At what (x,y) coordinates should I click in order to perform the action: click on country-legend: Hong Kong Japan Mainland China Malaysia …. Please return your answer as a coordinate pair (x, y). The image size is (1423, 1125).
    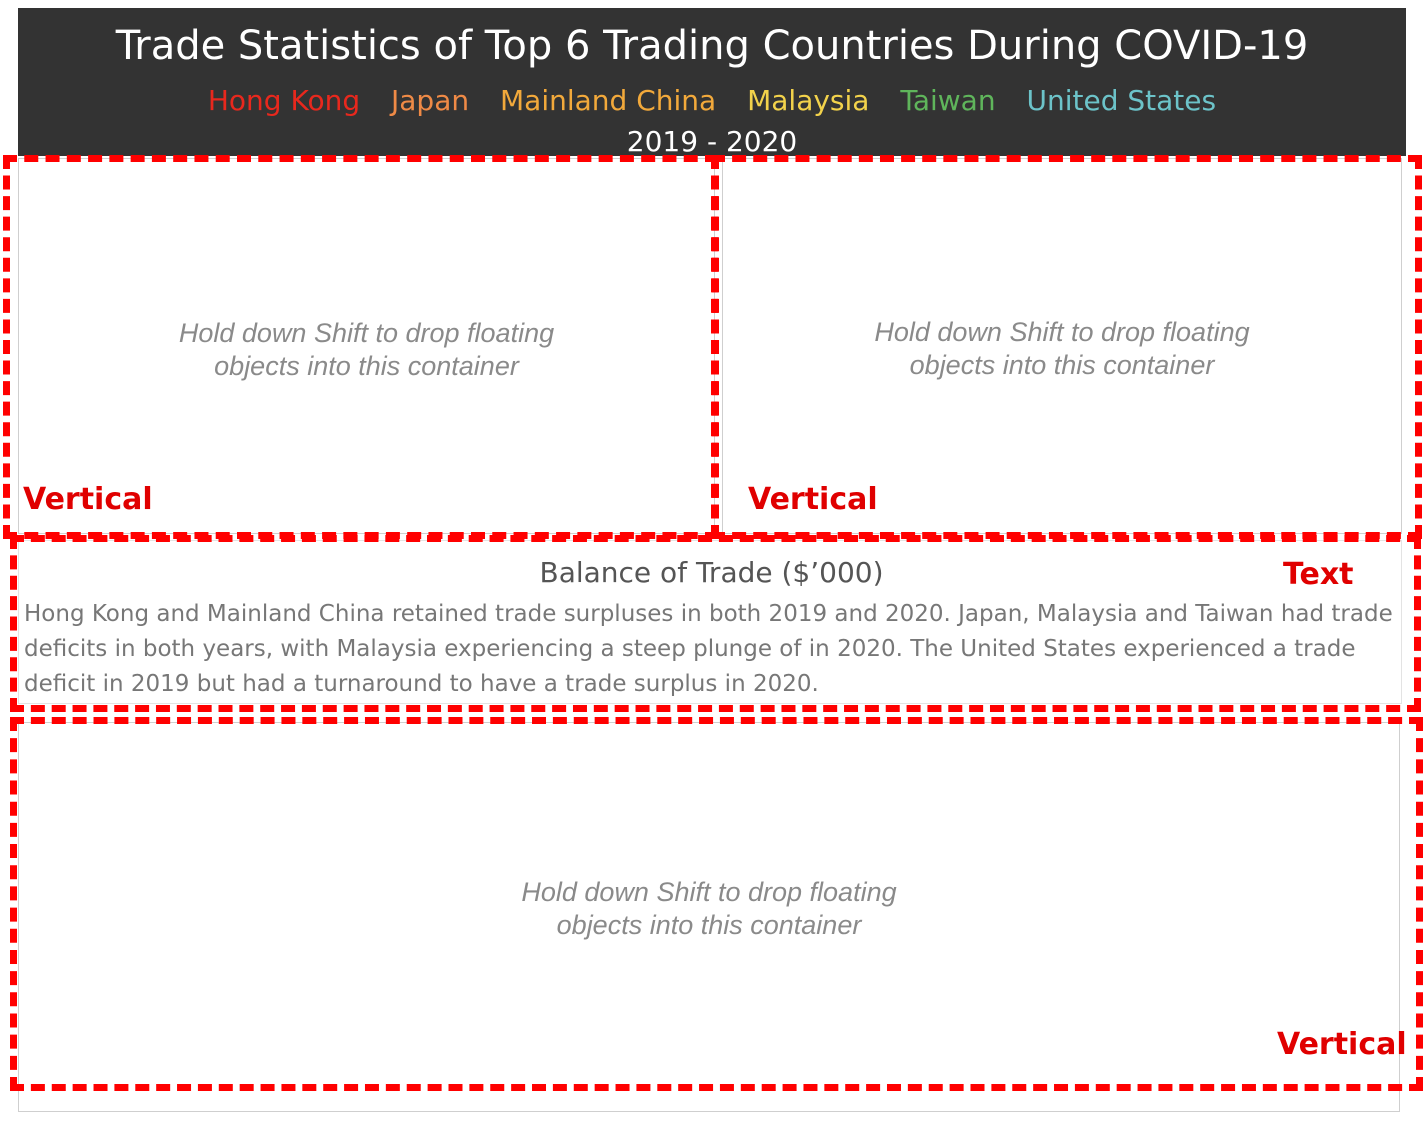
    Looking at the image, I should click on (712, 101).